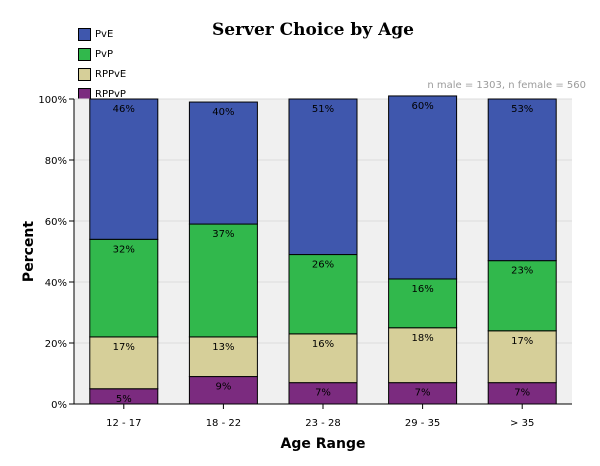 The width and height of the screenshot is (600, 466). I want to click on legend-item-pve: PvE, so click(102, 34).